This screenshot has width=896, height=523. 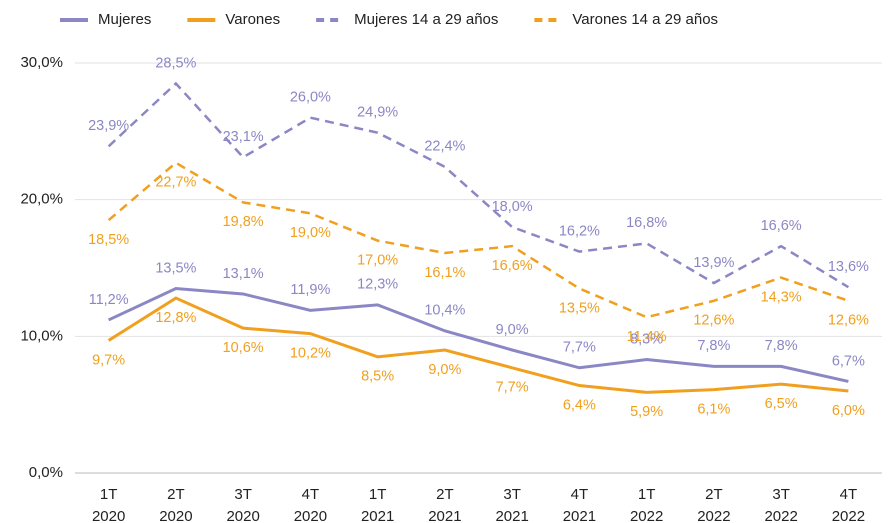 I want to click on data-label: 5,9%, so click(x=646, y=412).